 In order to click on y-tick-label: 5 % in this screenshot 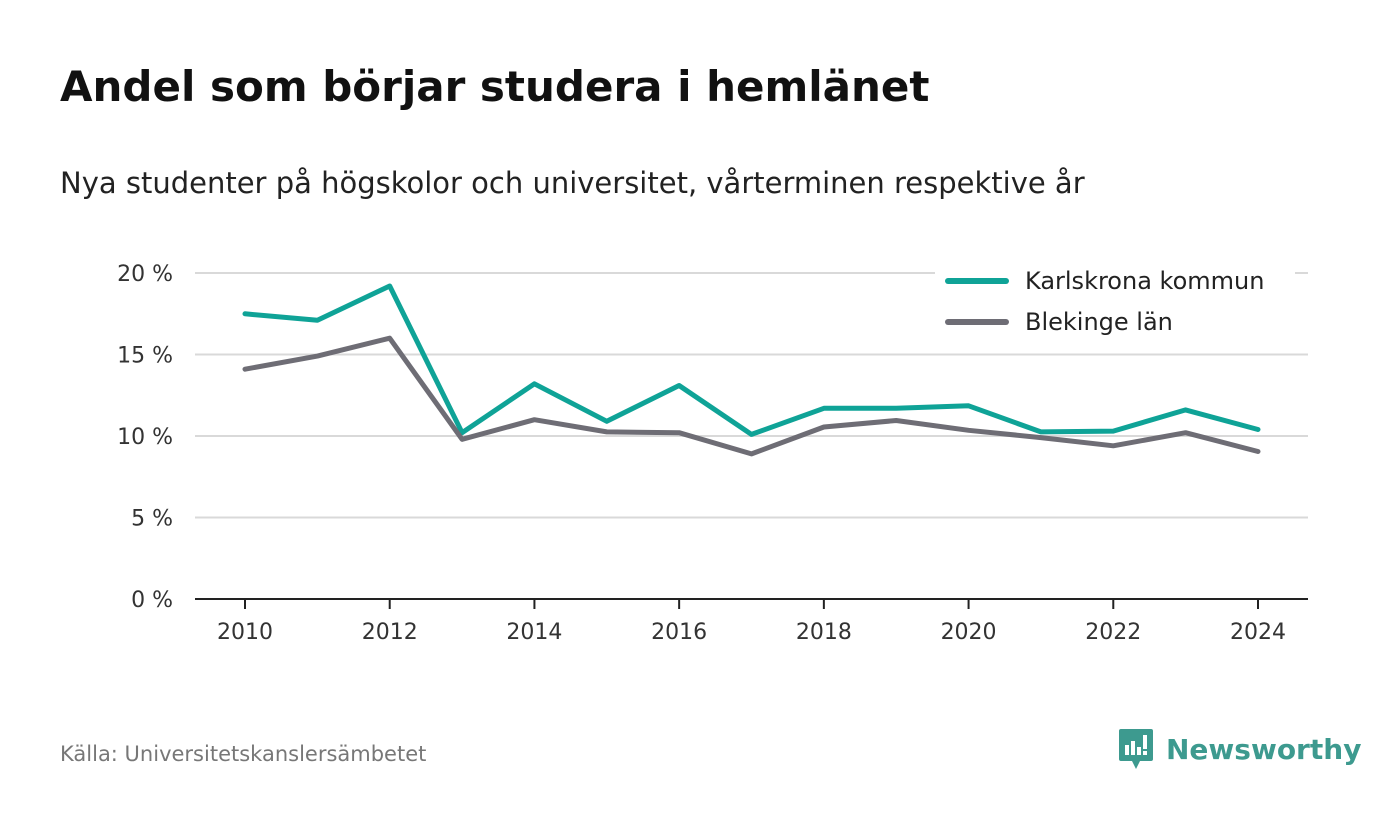, I will do `click(152, 519)`.